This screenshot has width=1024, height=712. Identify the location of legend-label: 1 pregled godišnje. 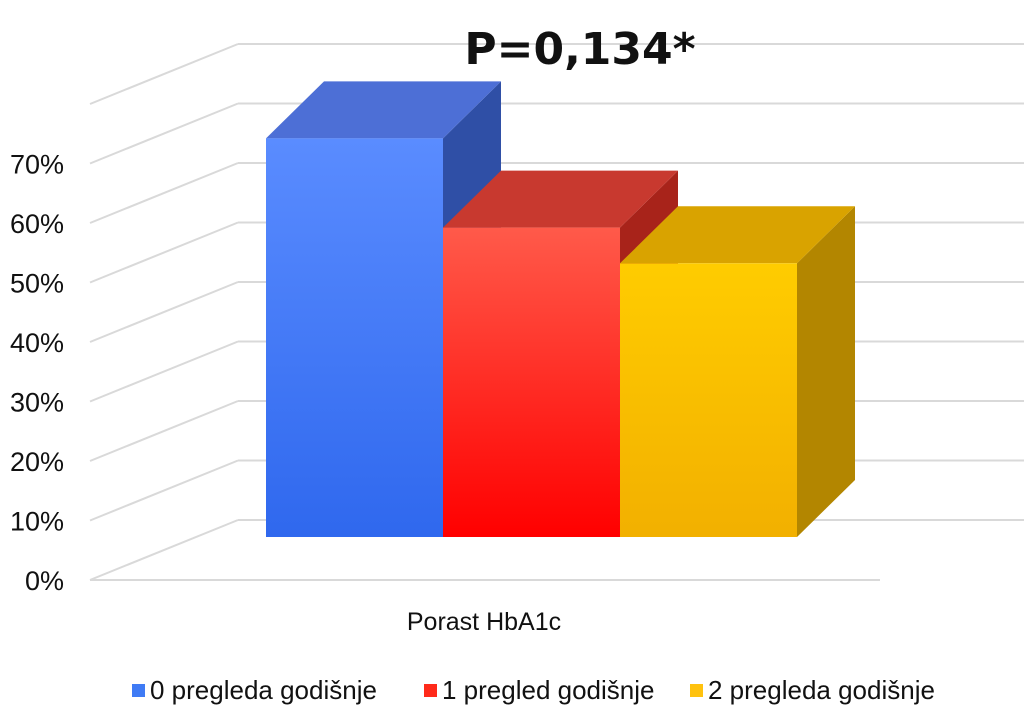
(548, 690).